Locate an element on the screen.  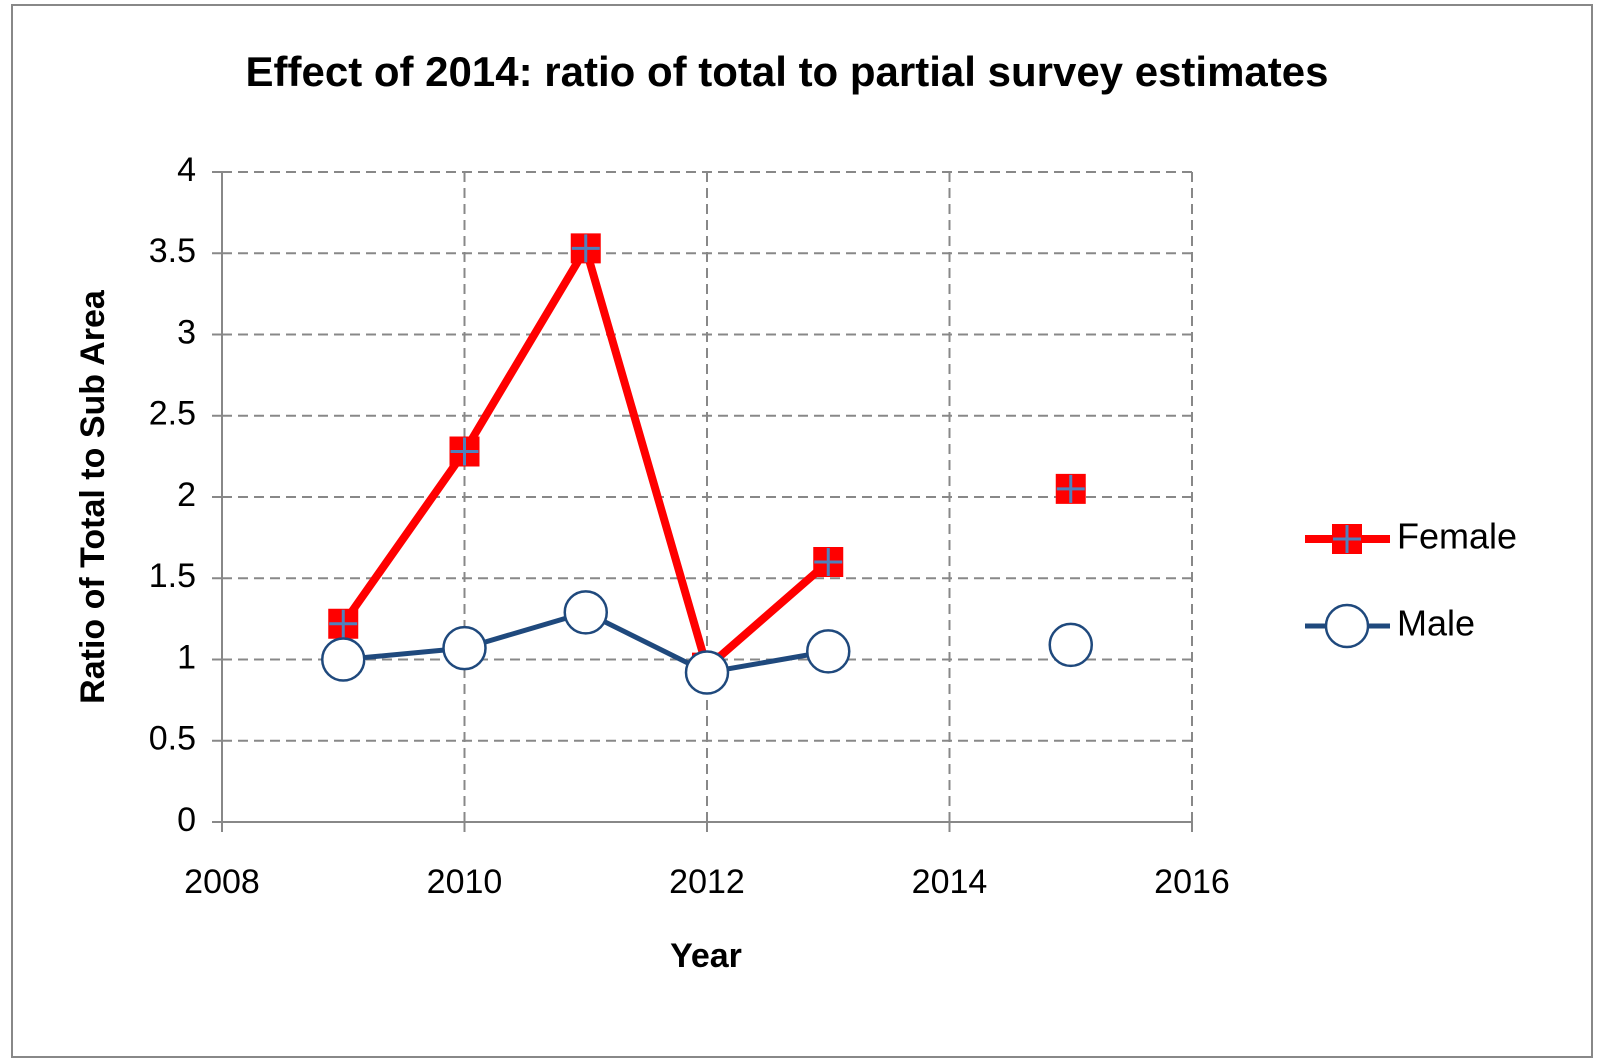
x-axis-label: Year is located at coordinates (706, 956).